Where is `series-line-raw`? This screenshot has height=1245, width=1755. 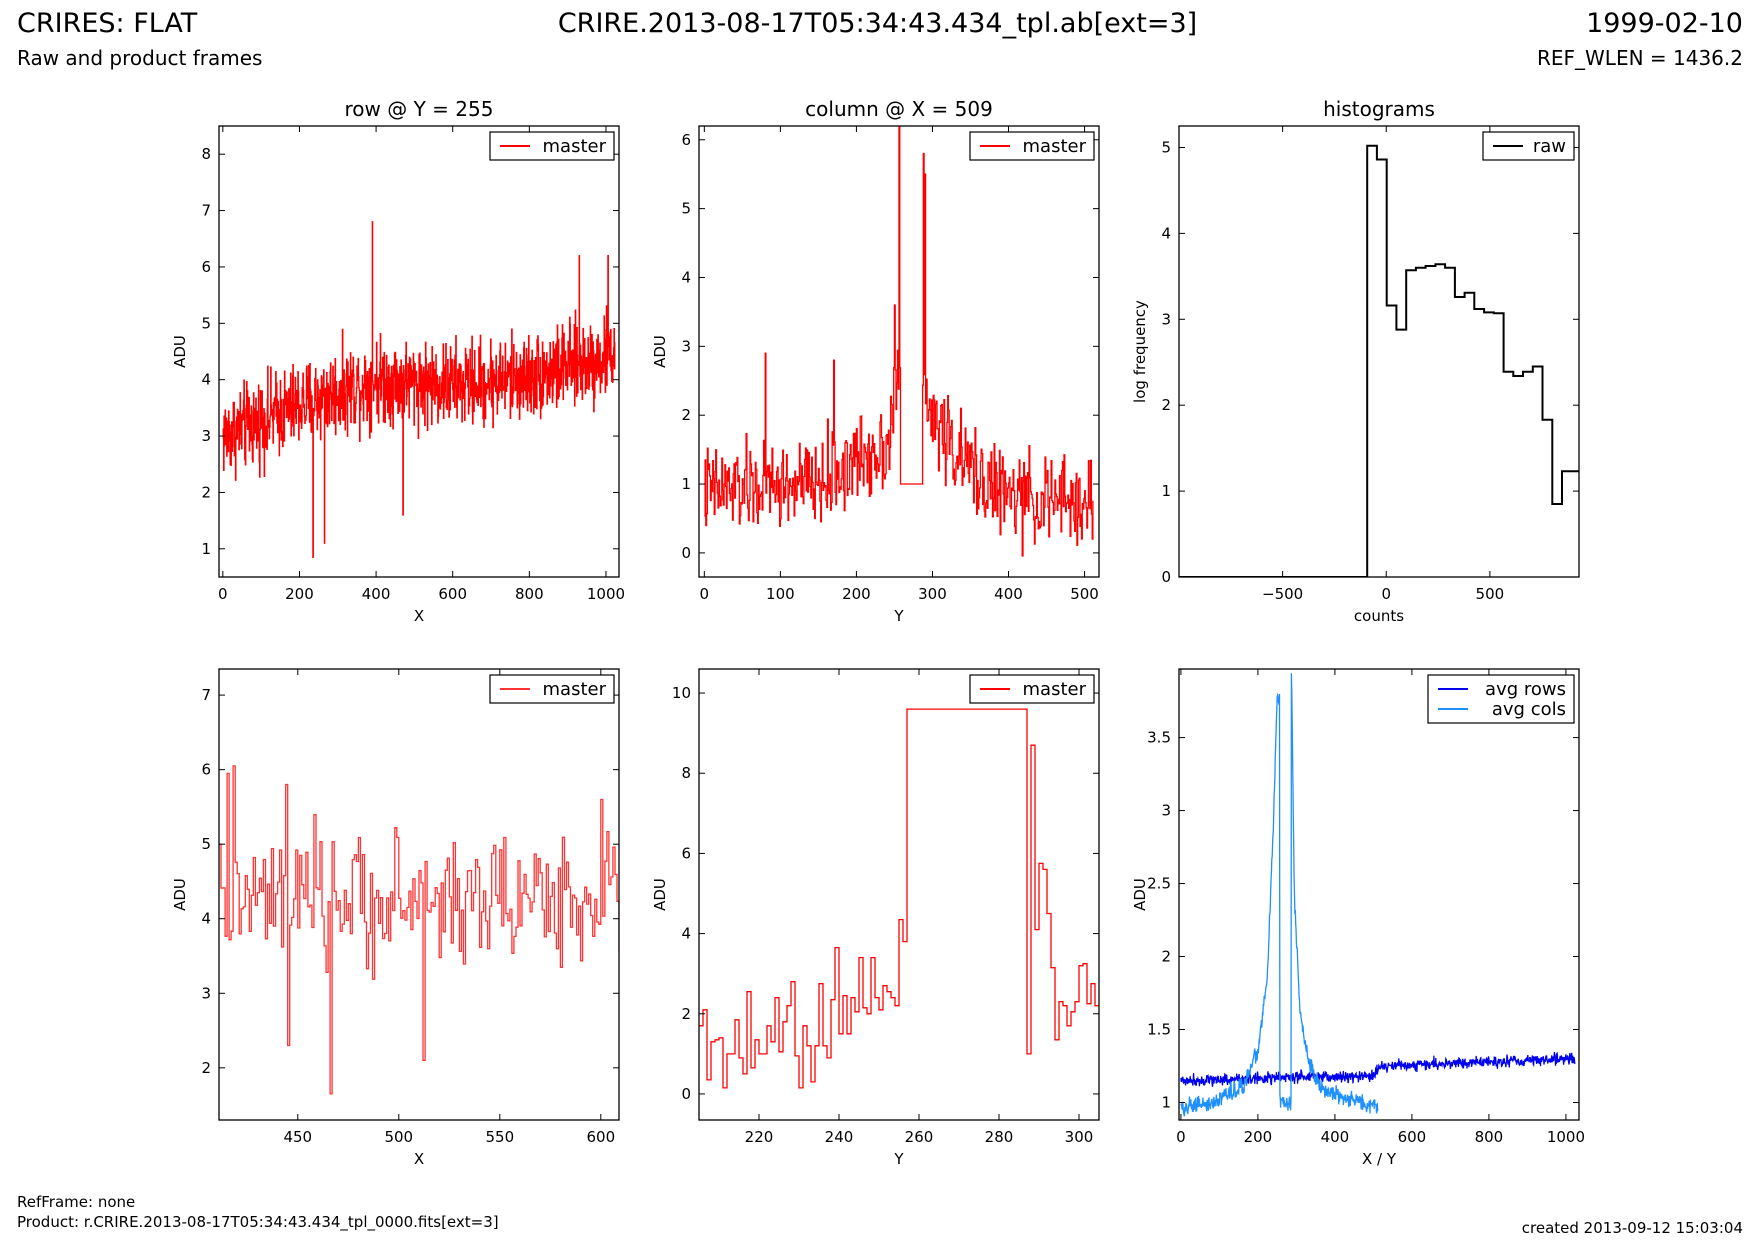 series-line-raw is located at coordinates (1379, 360).